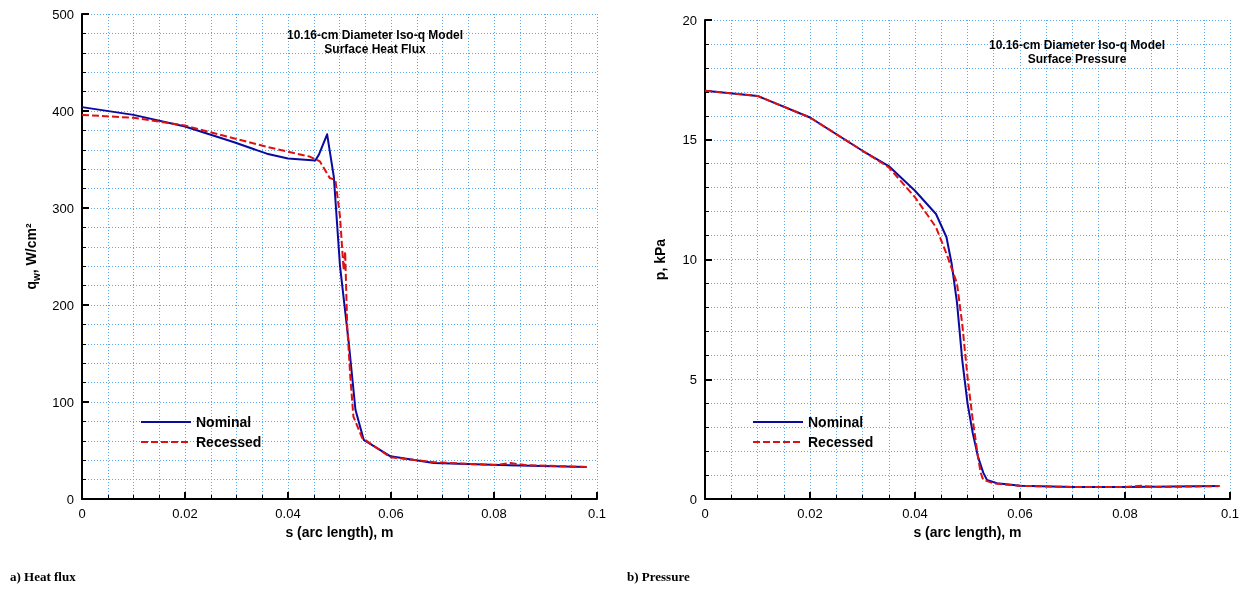  Describe the element at coordinates (63, 14) in the screenshot. I see `y-tick-label: 500` at that location.